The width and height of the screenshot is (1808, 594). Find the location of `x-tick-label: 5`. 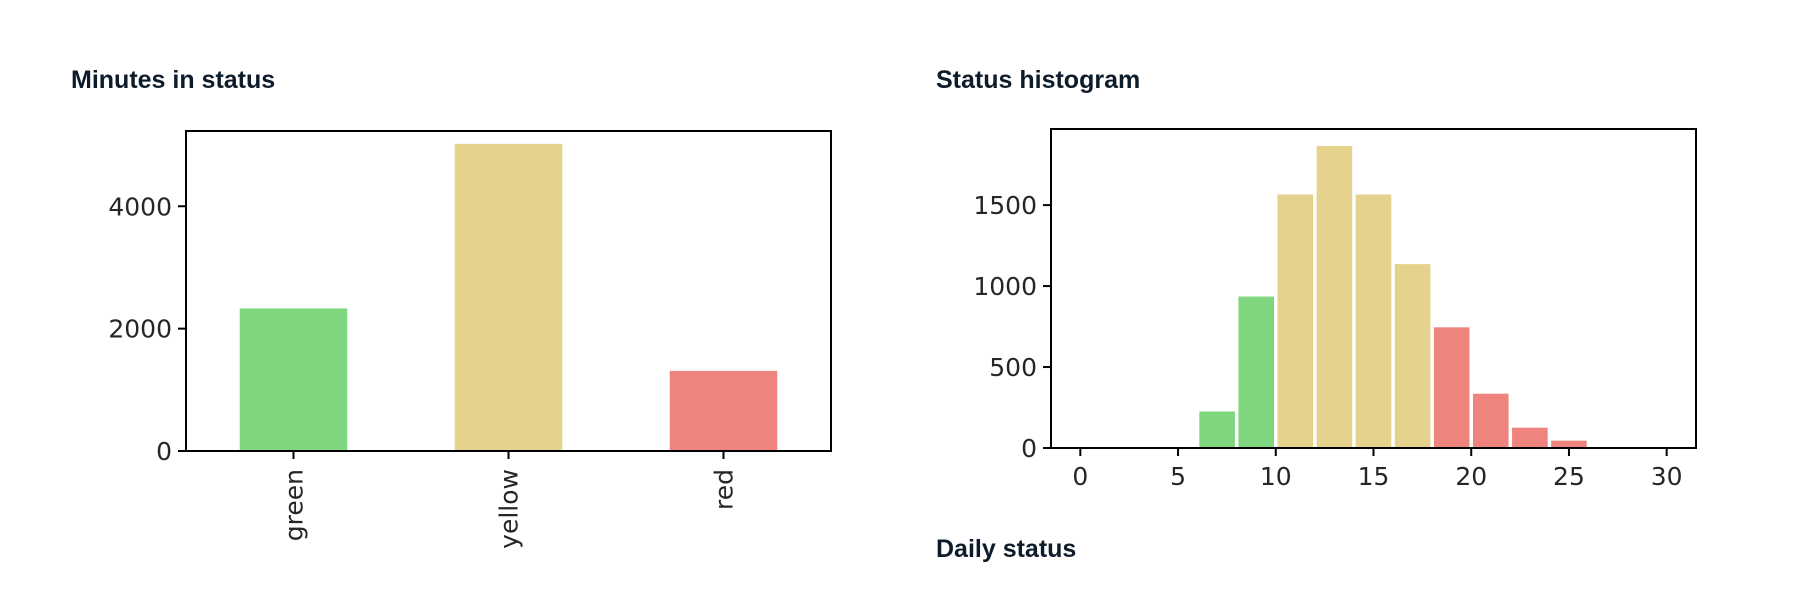

x-tick-label: 5 is located at coordinates (1178, 476).